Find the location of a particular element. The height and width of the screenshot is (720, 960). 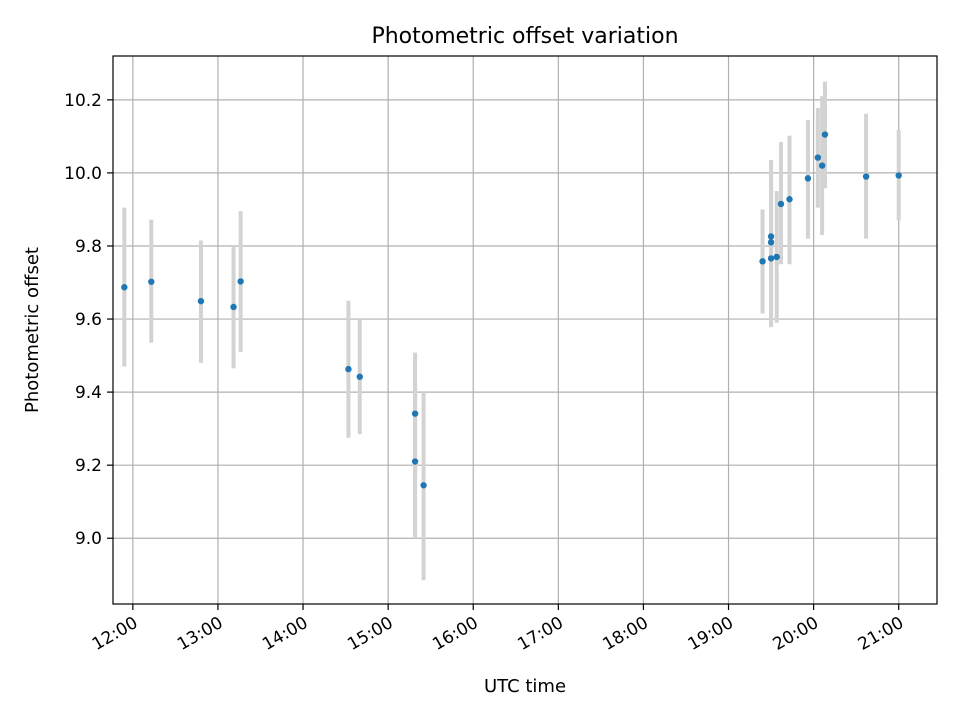

y-tick-label: 10.2 is located at coordinates (83, 101).